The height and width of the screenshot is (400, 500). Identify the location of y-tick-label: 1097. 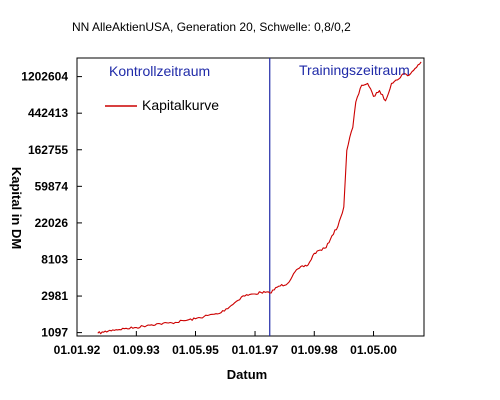
(54, 333).